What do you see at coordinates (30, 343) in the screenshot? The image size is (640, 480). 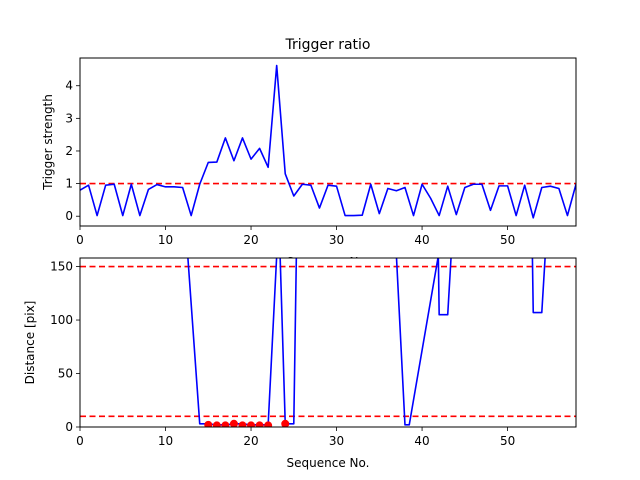 I see `y-axis-label: Distance [pix]` at bounding box center [30, 343].